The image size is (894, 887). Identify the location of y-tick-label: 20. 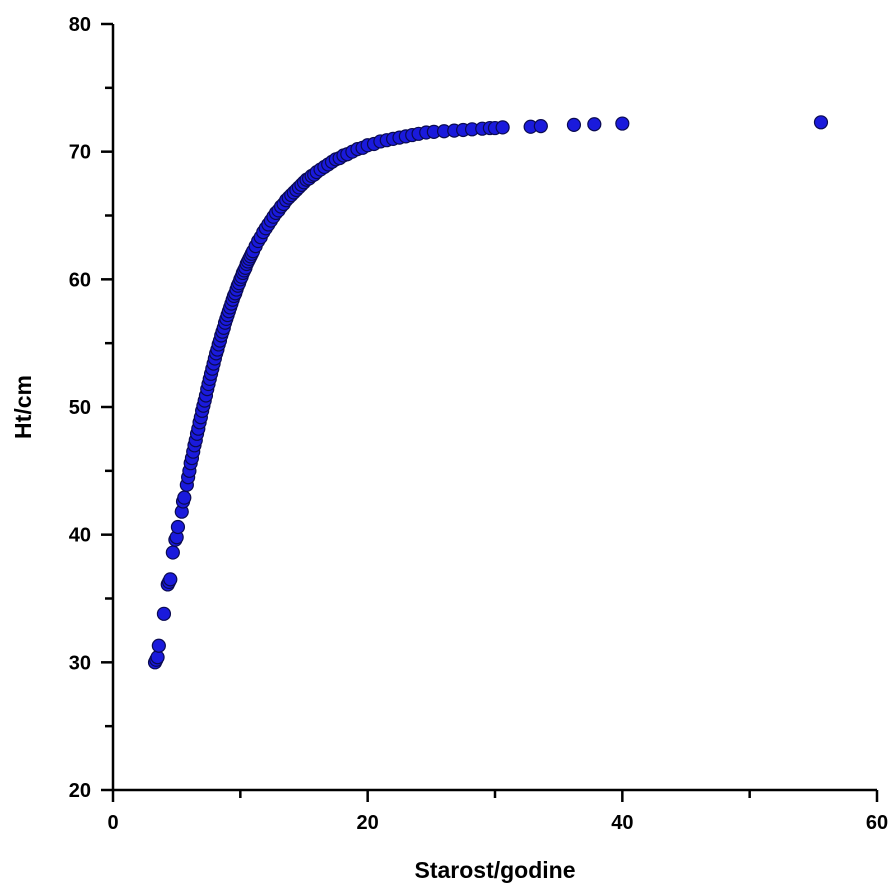
(80, 791).